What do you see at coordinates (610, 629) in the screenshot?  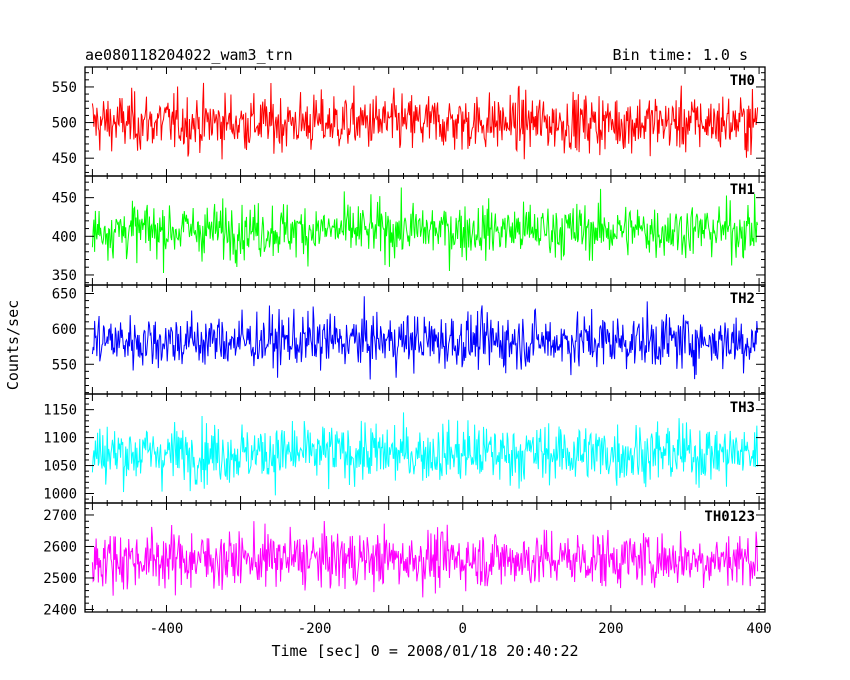 I see `x-tick-label: 200` at bounding box center [610, 629].